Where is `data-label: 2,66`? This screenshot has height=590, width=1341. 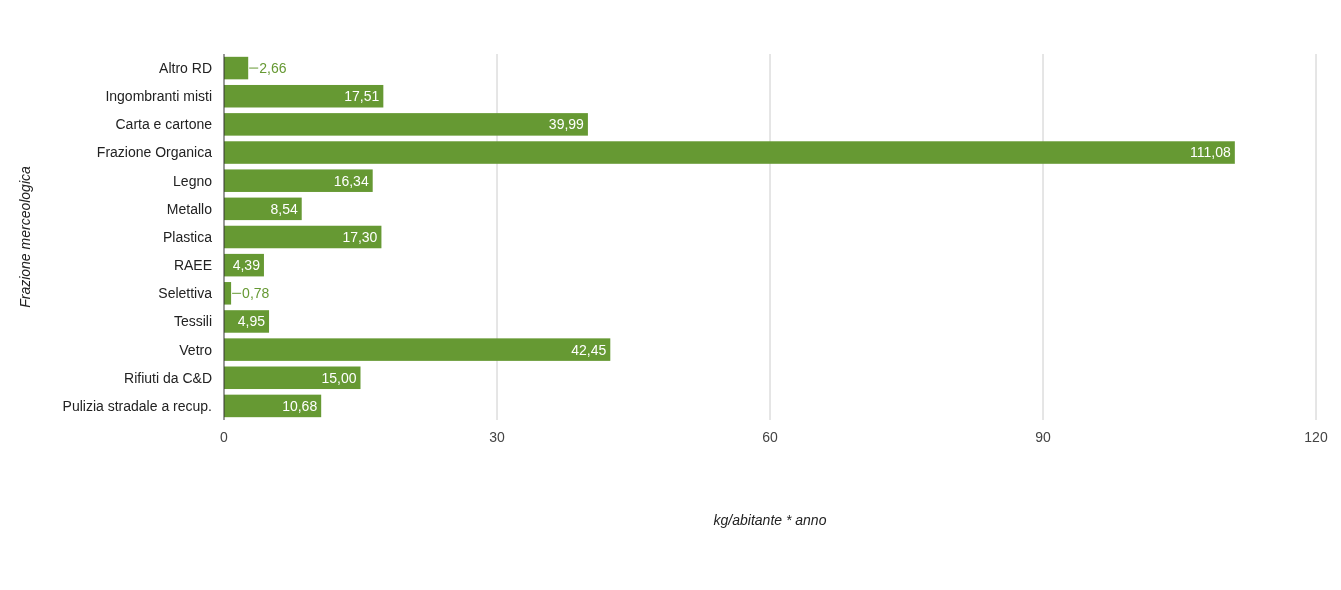
data-label: 2,66 is located at coordinates (273, 67).